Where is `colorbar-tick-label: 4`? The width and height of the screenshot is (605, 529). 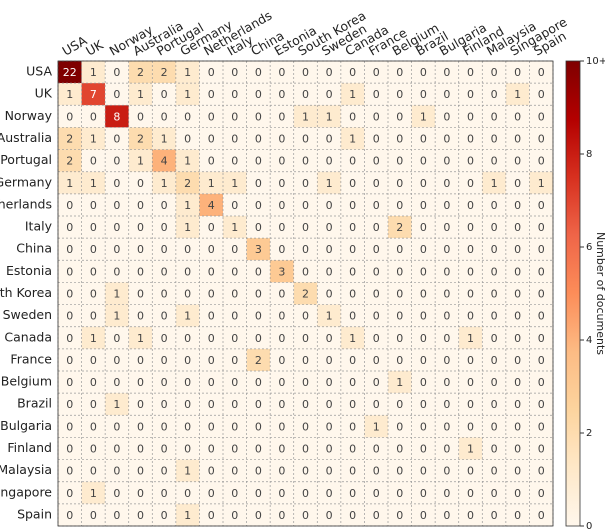
colorbar-tick-label: 4 is located at coordinates (589, 340).